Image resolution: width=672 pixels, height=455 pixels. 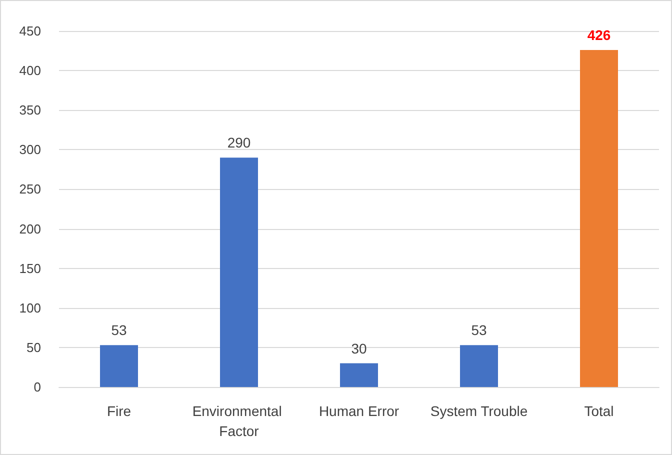 What do you see at coordinates (239, 421) in the screenshot?
I see `x-tick-label: Environmental Factor` at bounding box center [239, 421].